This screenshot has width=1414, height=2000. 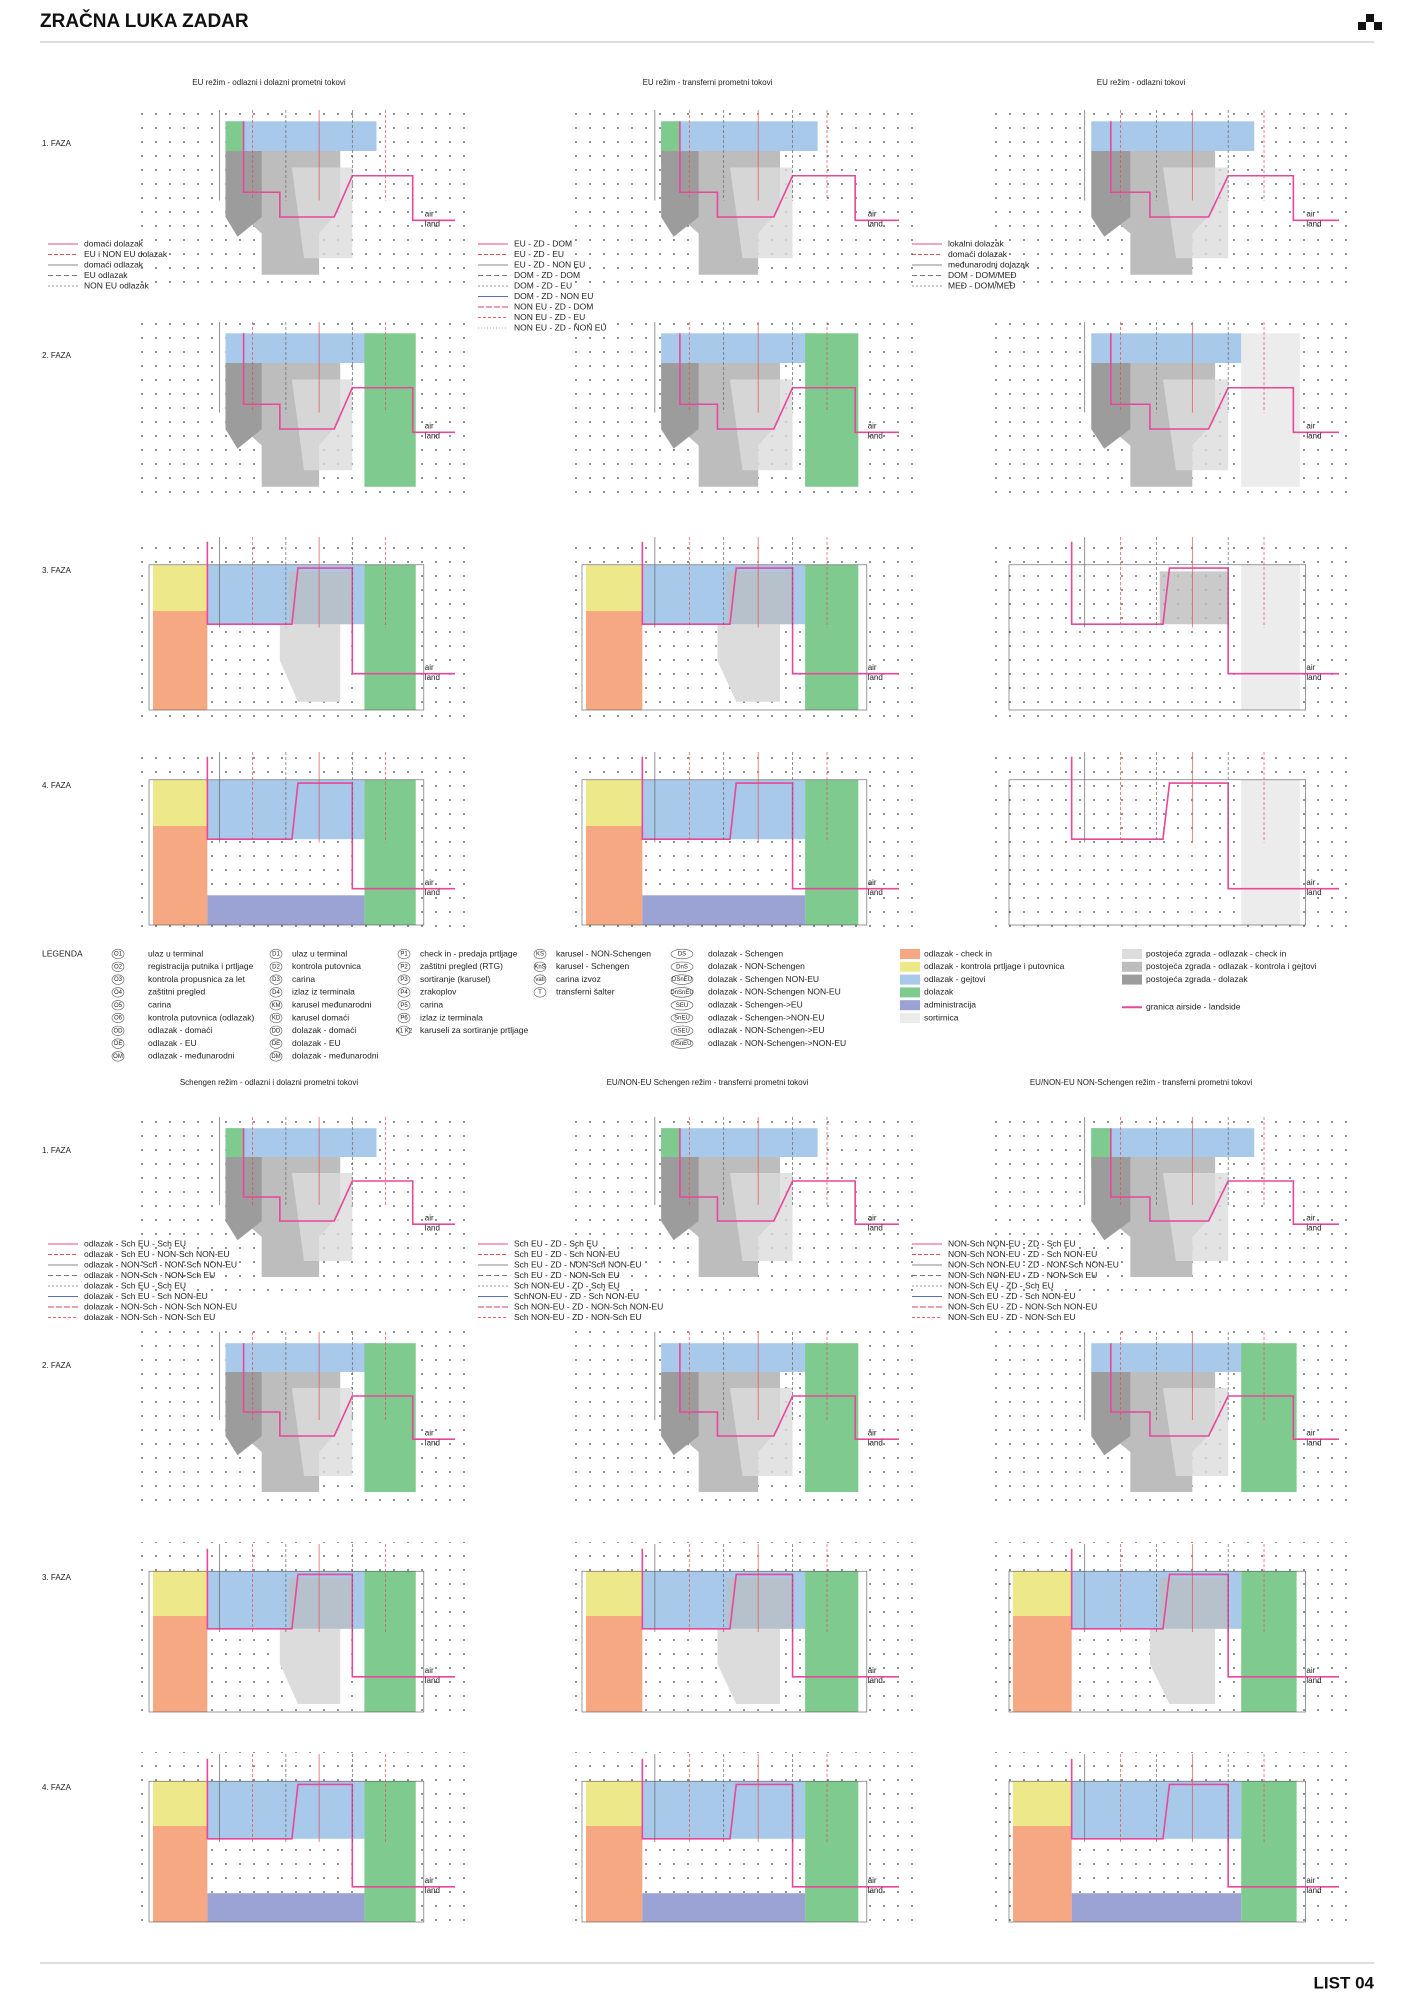 I want to click on legend-symbol-text: dolazak - Schengen NON-EU, so click(x=763, y=979).